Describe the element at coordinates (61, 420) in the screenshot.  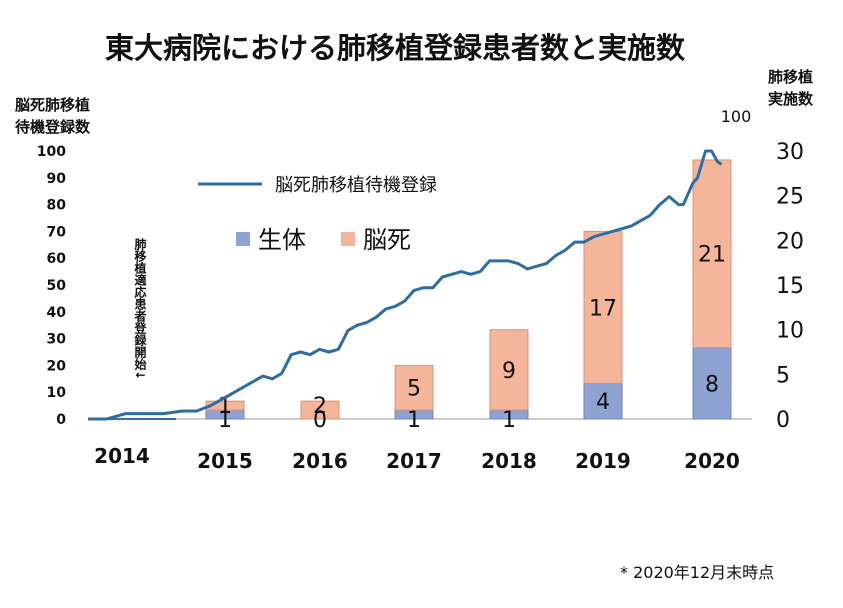
I see `left-tick-label: 0` at that location.